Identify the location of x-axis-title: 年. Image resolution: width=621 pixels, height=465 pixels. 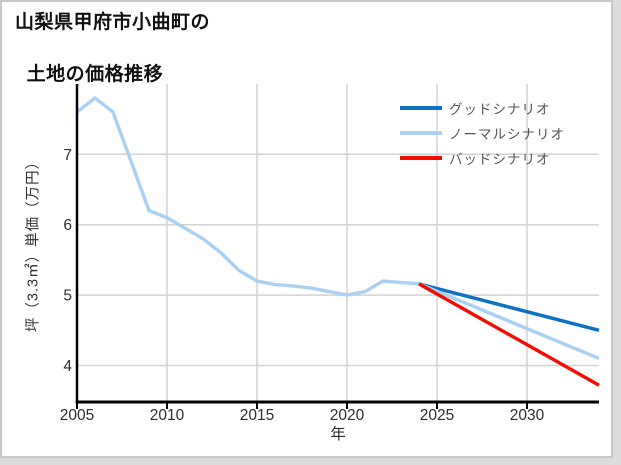
(338, 434).